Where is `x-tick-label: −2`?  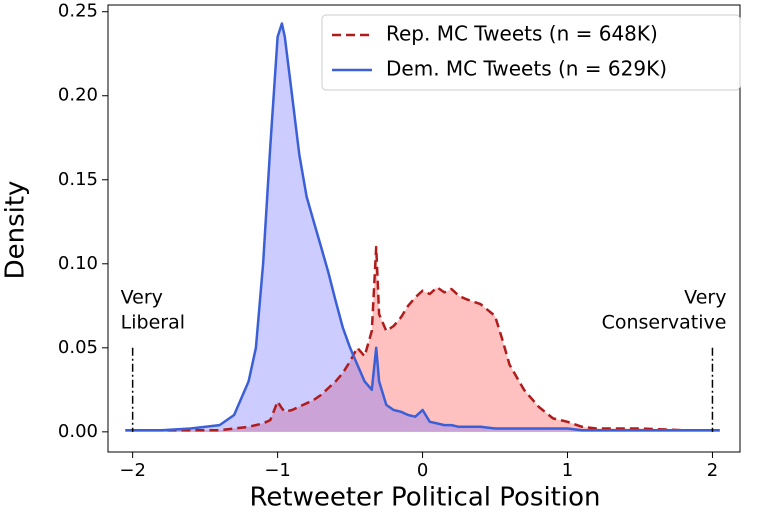 x-tick-label: −2 is located at coordinates (132, 470).